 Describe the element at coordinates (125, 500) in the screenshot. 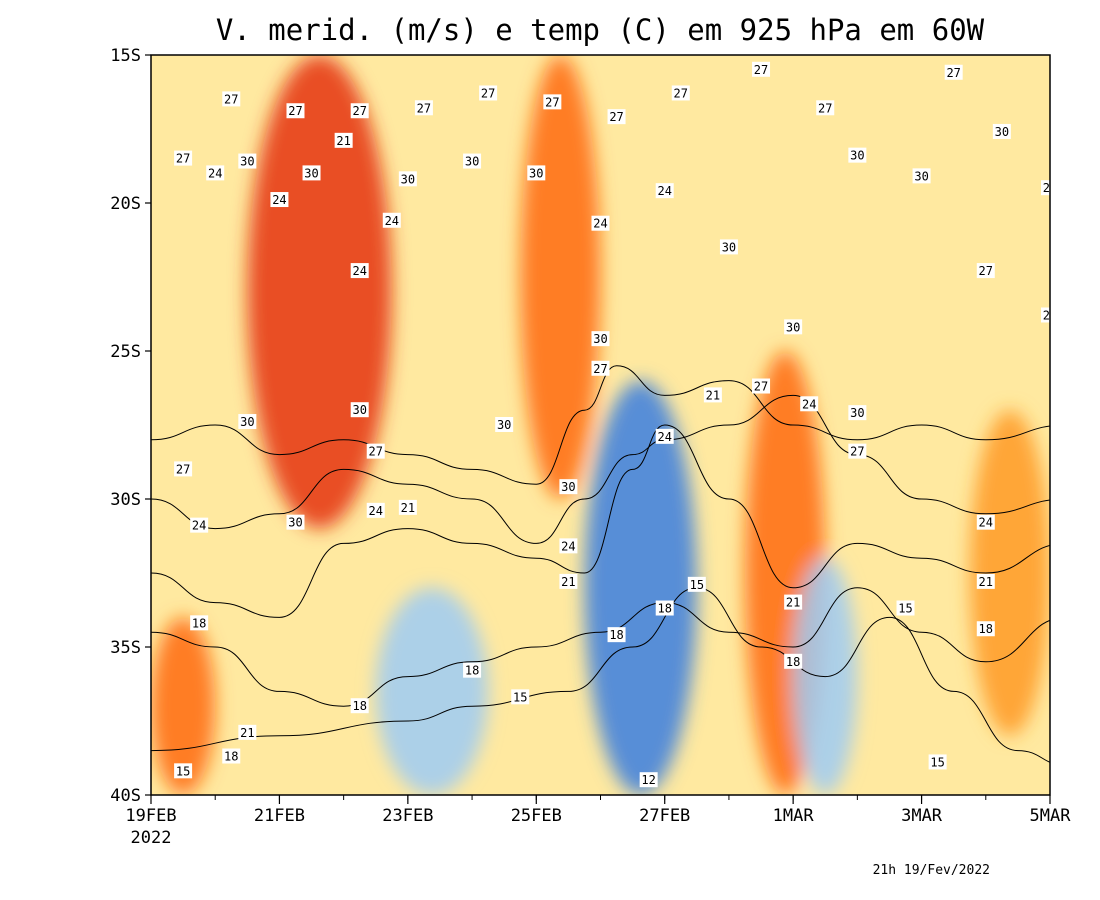

I see `y-tick-label: 30S` at that location.